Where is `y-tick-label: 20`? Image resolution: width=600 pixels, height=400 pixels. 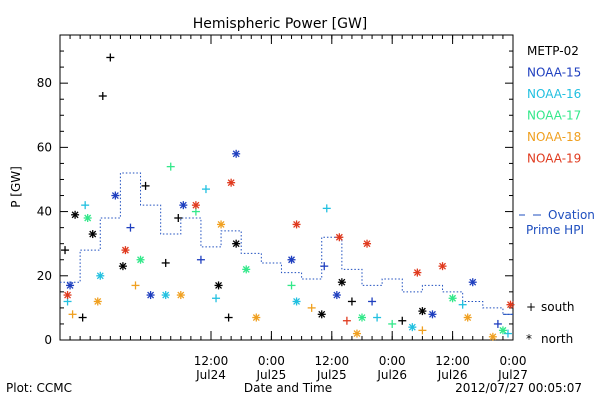 y-tick-label: 20 is located at coordinates (44, 276).